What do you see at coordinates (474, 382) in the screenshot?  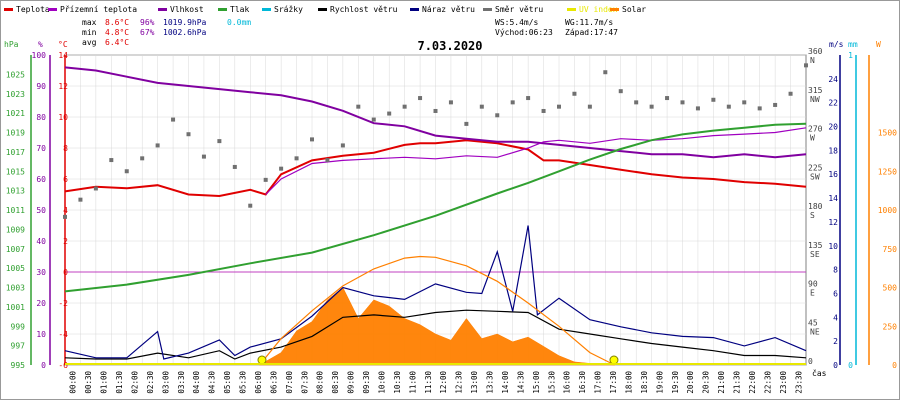 I see `x-tick-label: 13:00` at bounding box center [474, 382].